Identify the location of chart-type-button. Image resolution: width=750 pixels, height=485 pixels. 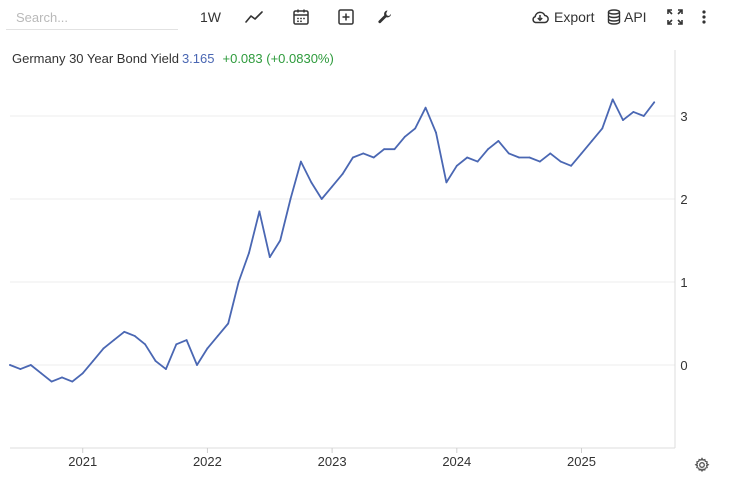
(254, 17).